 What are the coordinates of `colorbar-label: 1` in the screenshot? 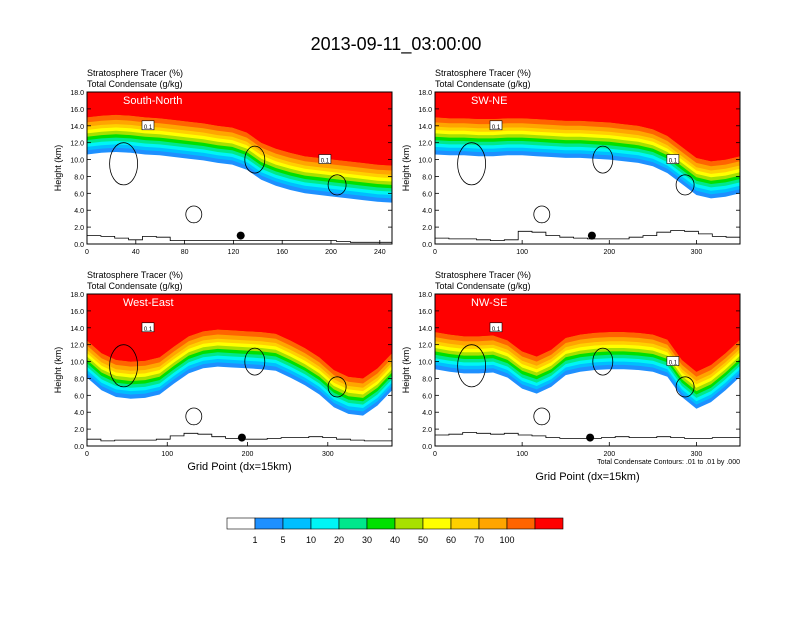 It's located at (254, 540).